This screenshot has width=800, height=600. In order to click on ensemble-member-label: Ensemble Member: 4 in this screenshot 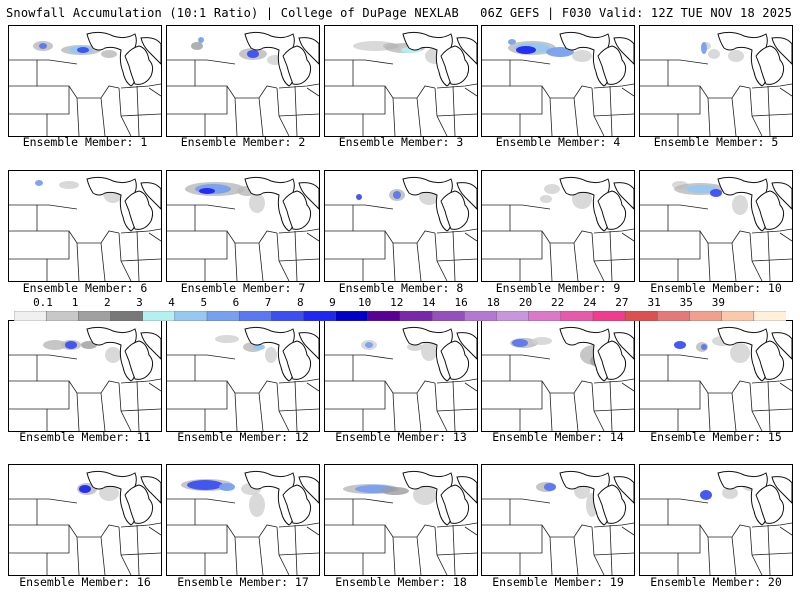, I will do `click(558, 142)`.